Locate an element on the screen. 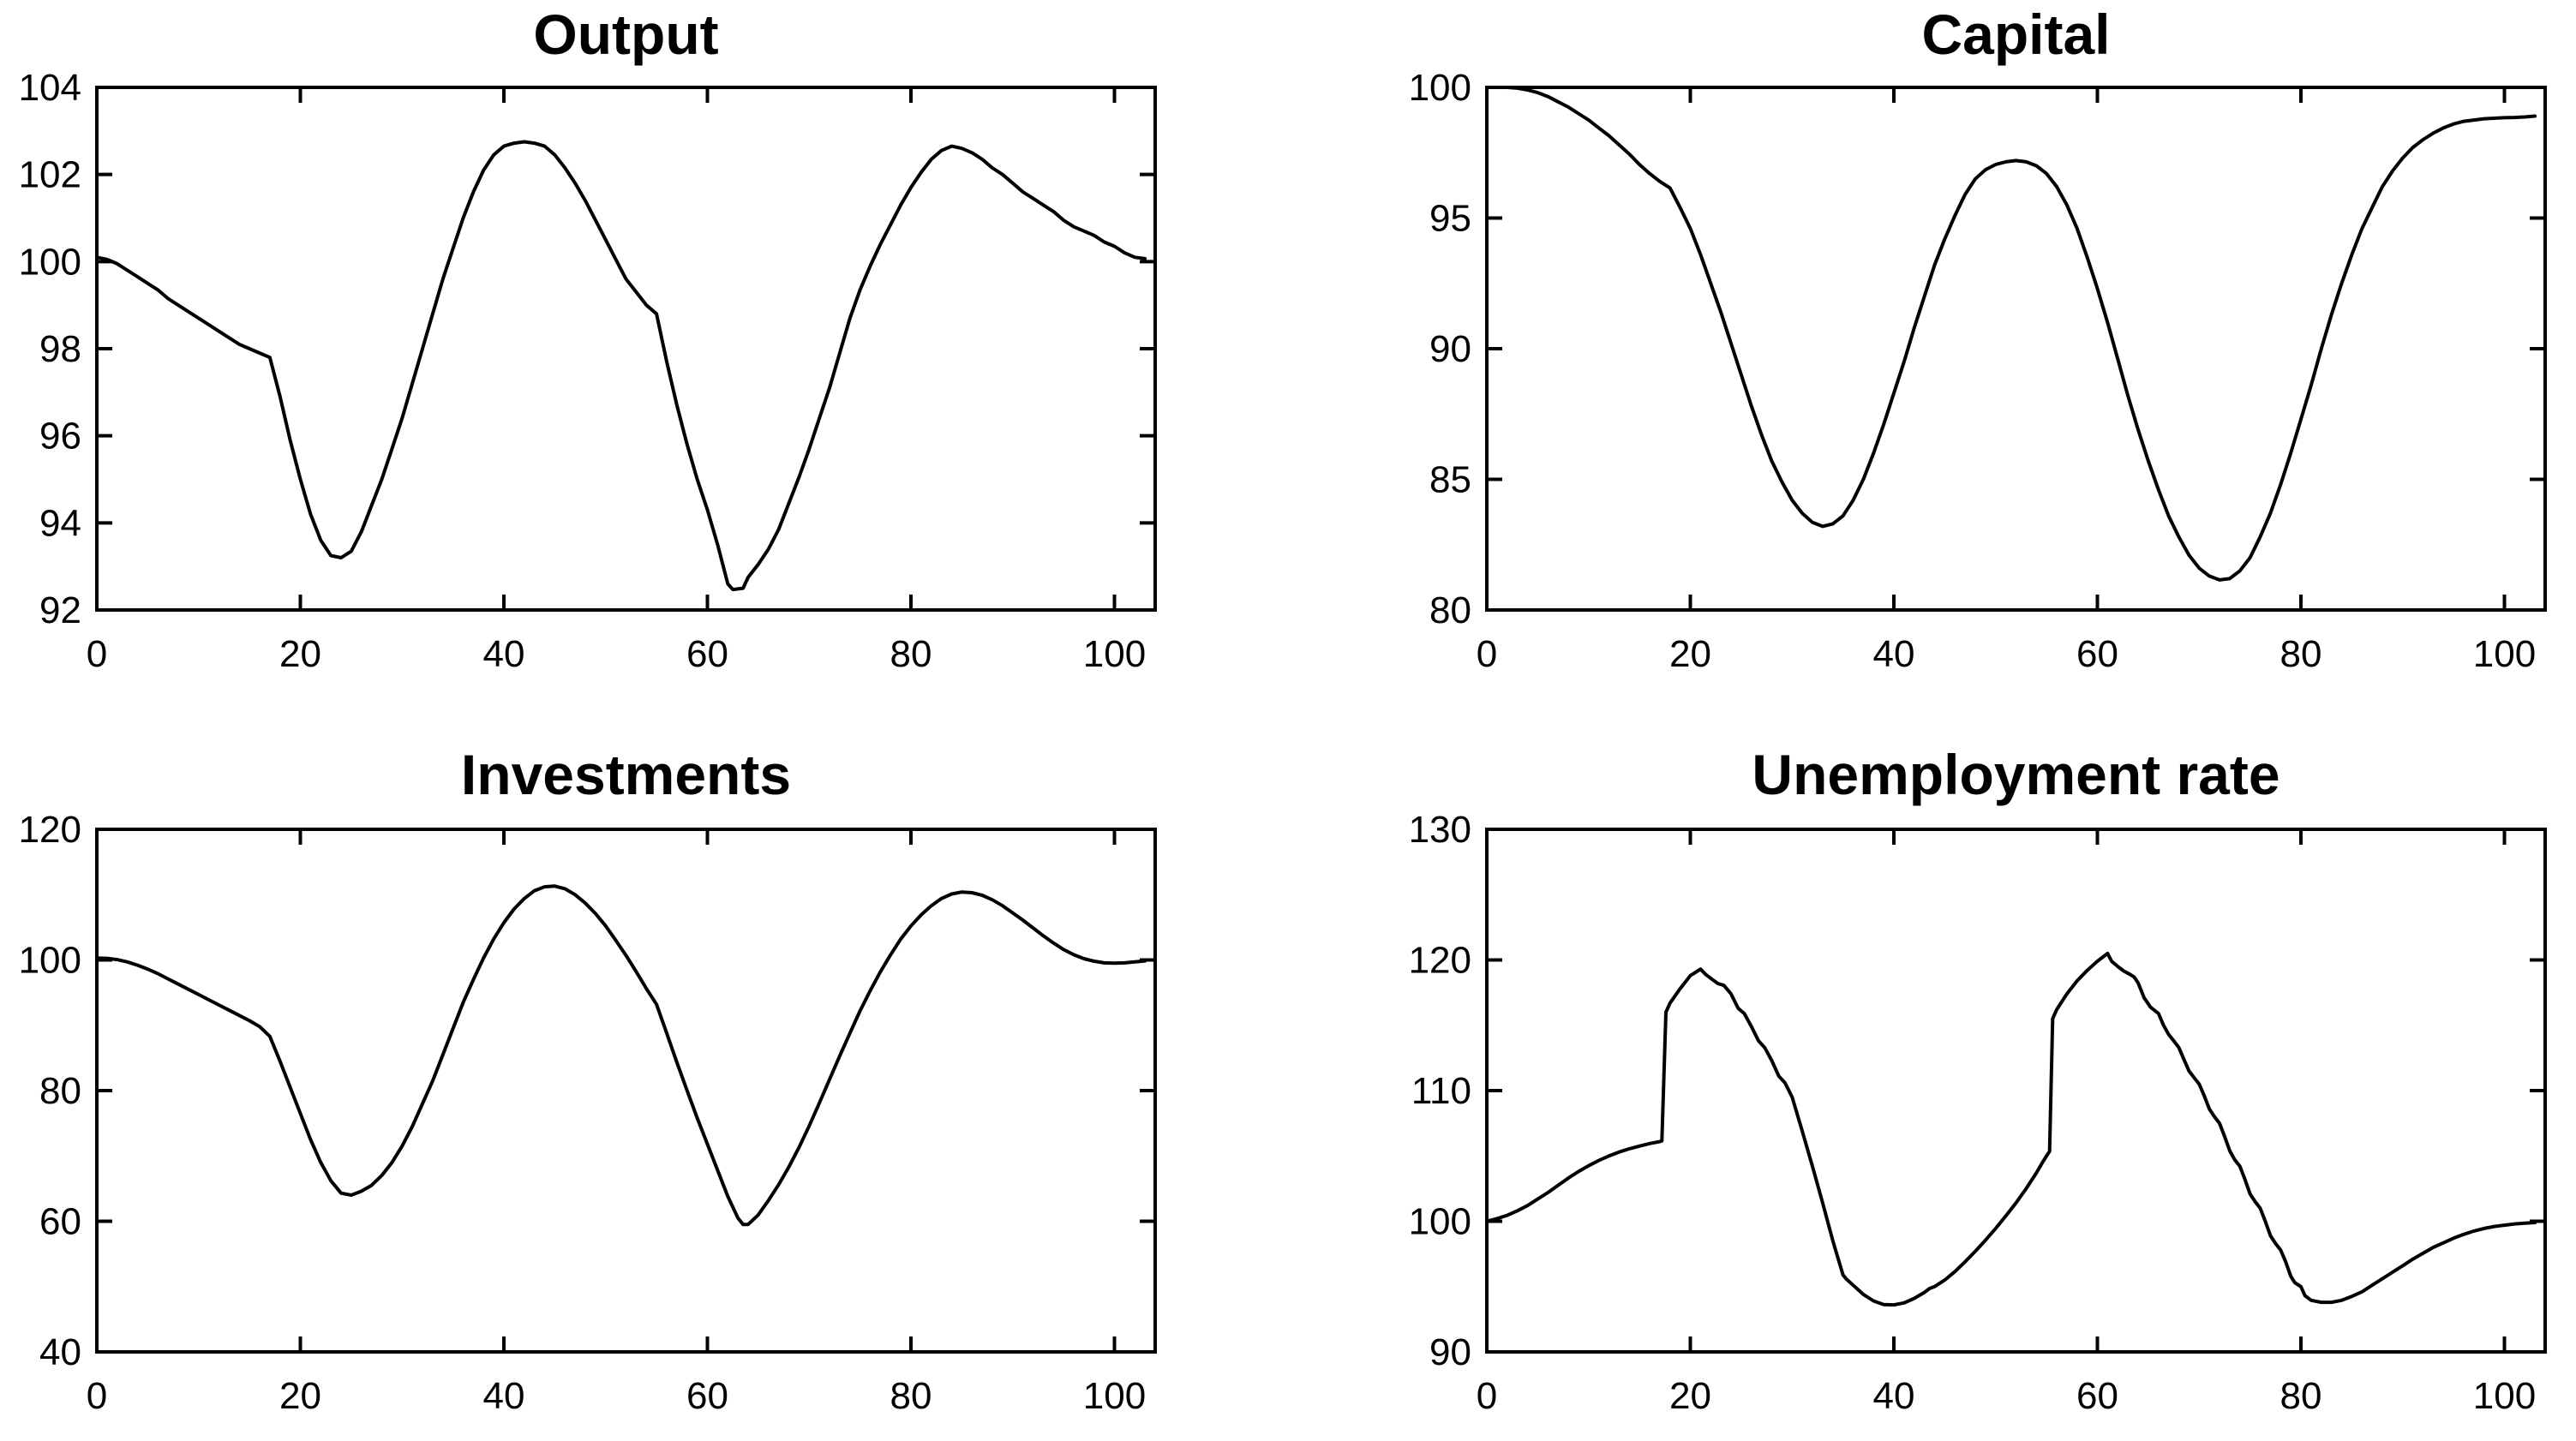 The height and width of the screenshot is (1441, 2576). series-line-unemployment-rate is located at coordinates (2011, 1129).